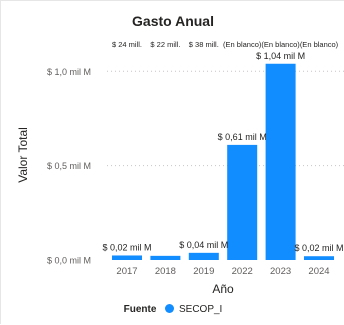  What do you see at coordinates (242, 137) in the screenshot?
I see `data-label-2022: $ 0,61 mil M` at bounding box center [242, 137].